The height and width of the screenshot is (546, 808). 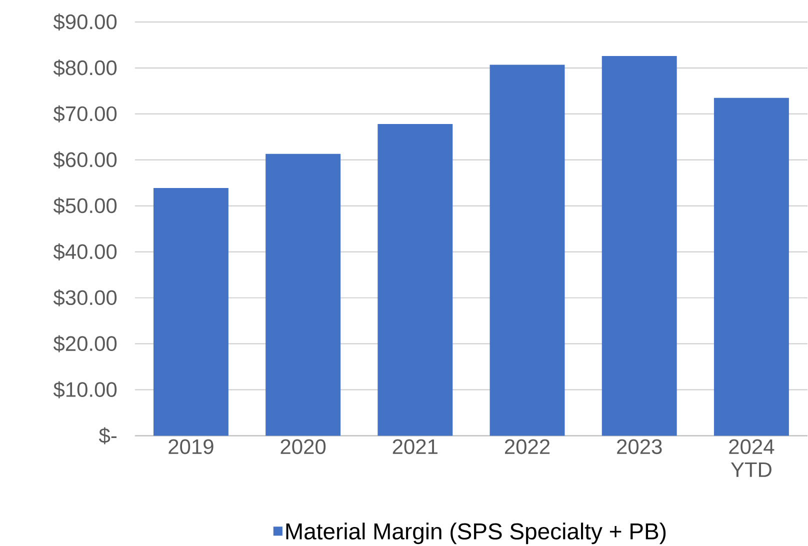 What do you see at coordinates (639, 446) in the screenshot?
I see `x-tick-label: 2023` at bounding box center [639, 446].